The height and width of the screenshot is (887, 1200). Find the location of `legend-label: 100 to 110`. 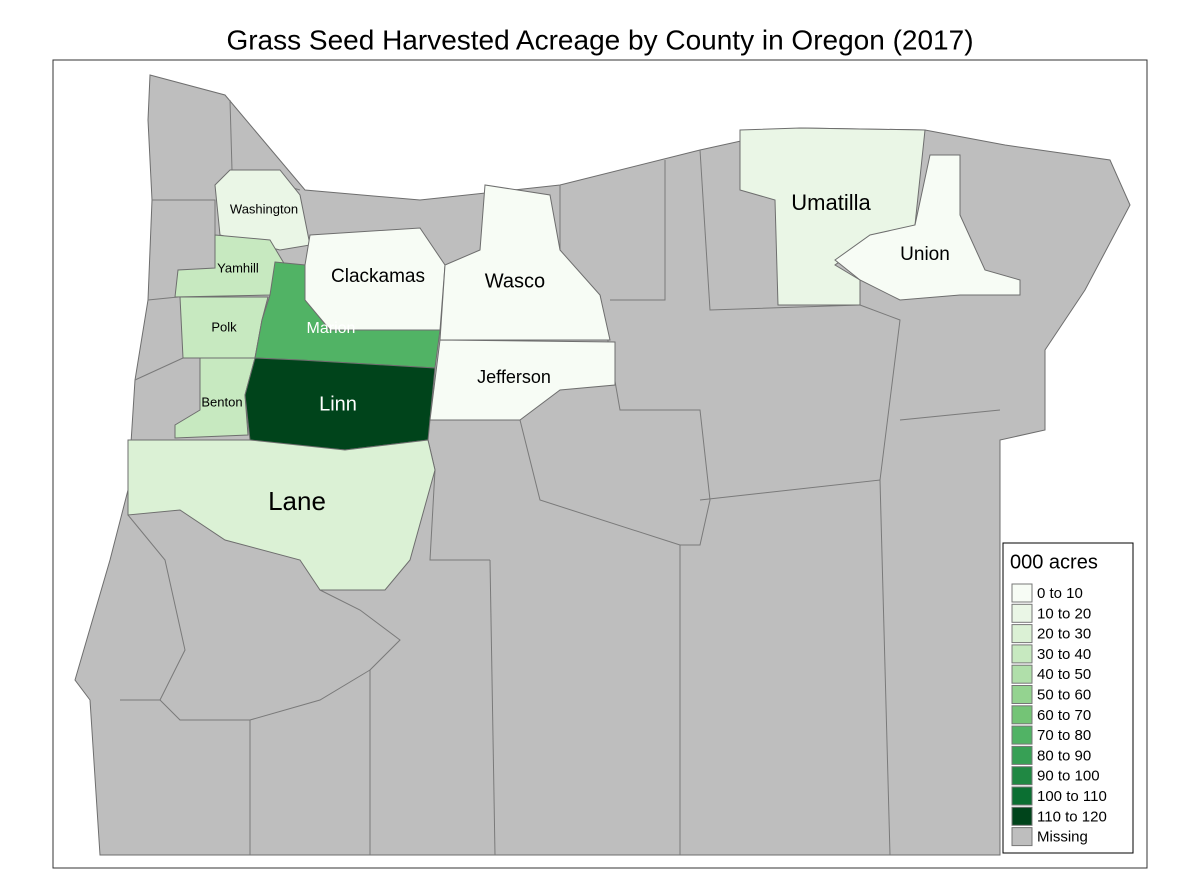

legend-label: 100 to 110 is located at coordinates (1072, 796).